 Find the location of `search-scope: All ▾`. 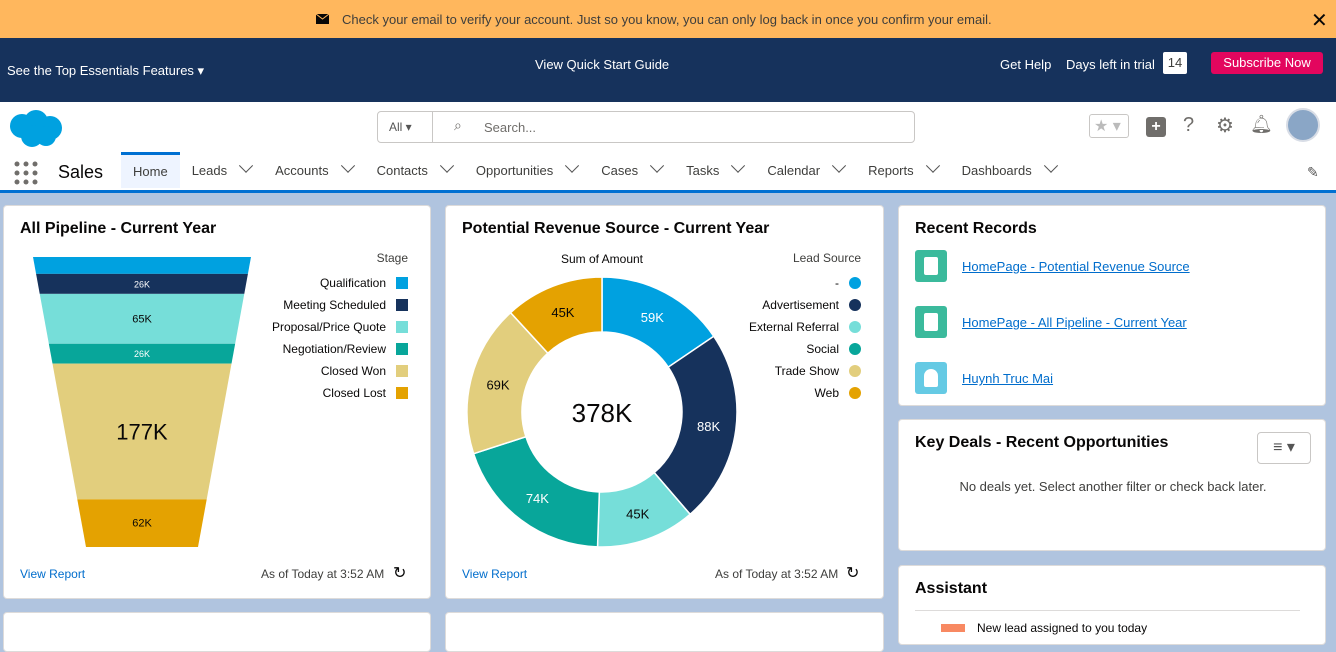

search-scope: All ▾ is located at coordinates (400, 127).